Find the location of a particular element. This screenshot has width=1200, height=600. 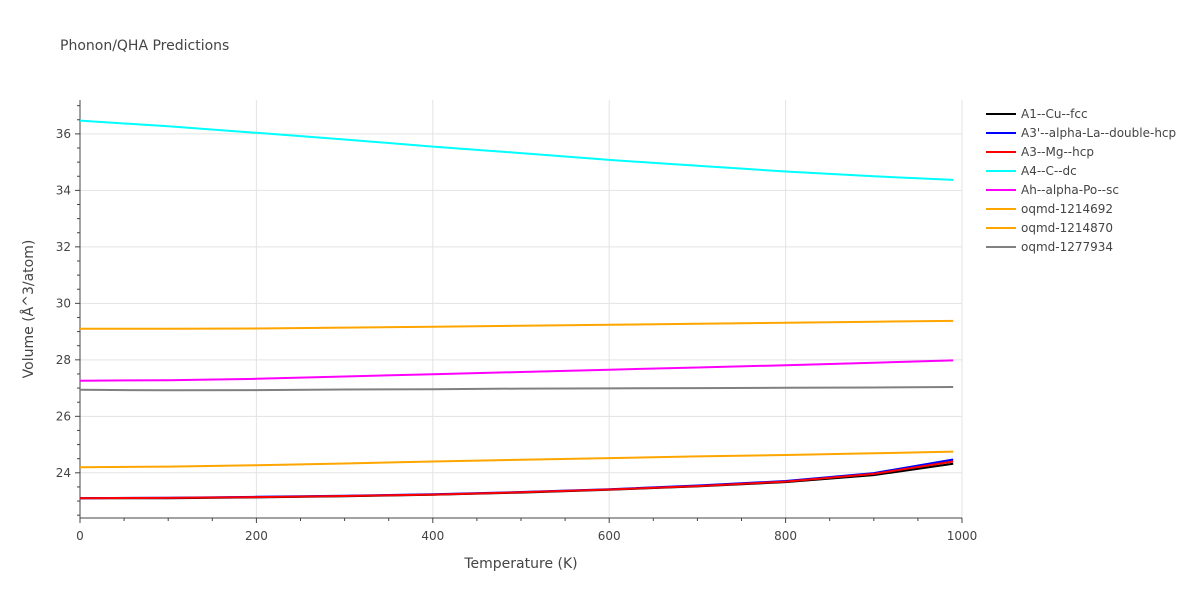

y-tick-label: 34 is located at coordinates (63, 190).